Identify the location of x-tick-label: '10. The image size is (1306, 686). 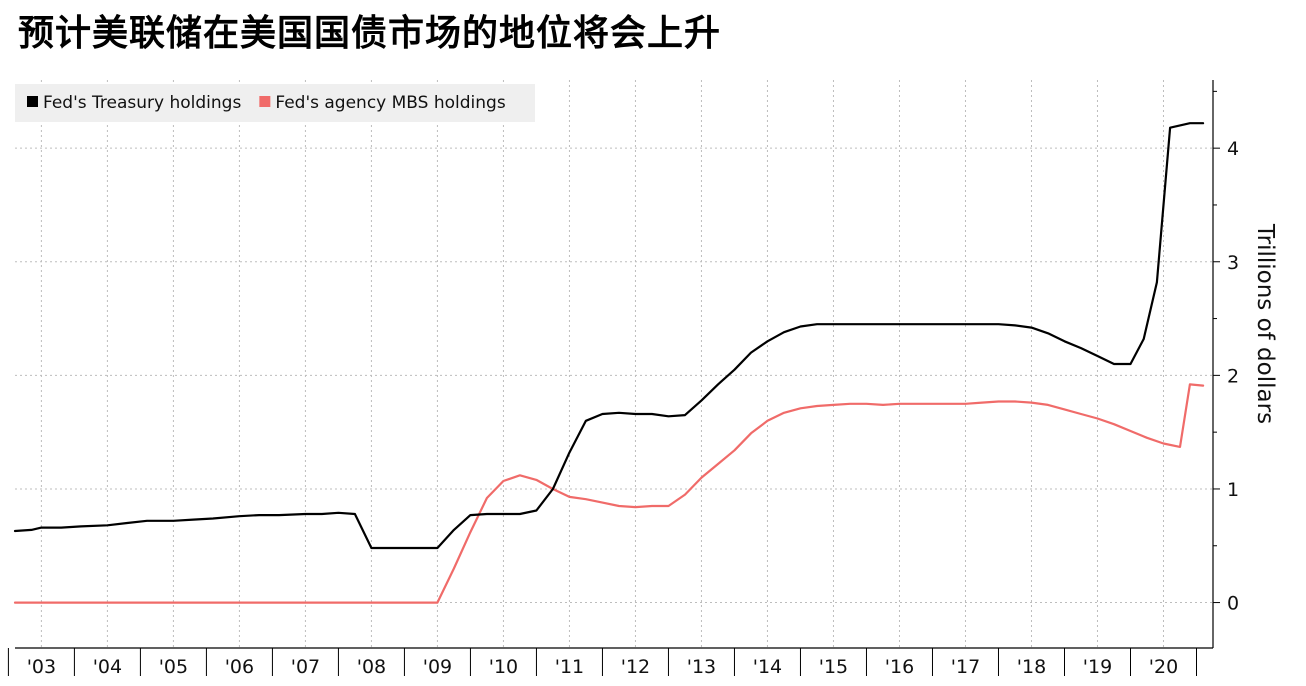
(503, 667).